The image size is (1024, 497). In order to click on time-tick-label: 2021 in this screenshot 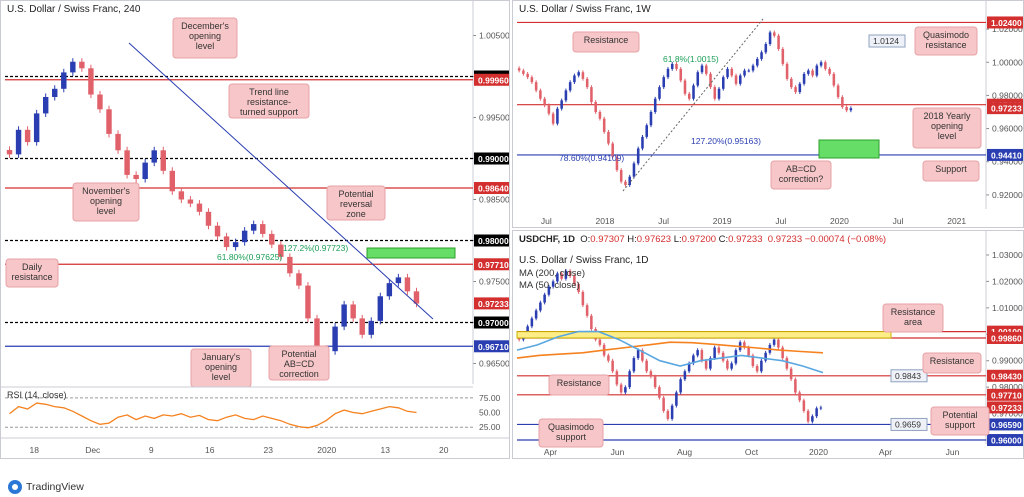, I will do `click(956, 221)`.